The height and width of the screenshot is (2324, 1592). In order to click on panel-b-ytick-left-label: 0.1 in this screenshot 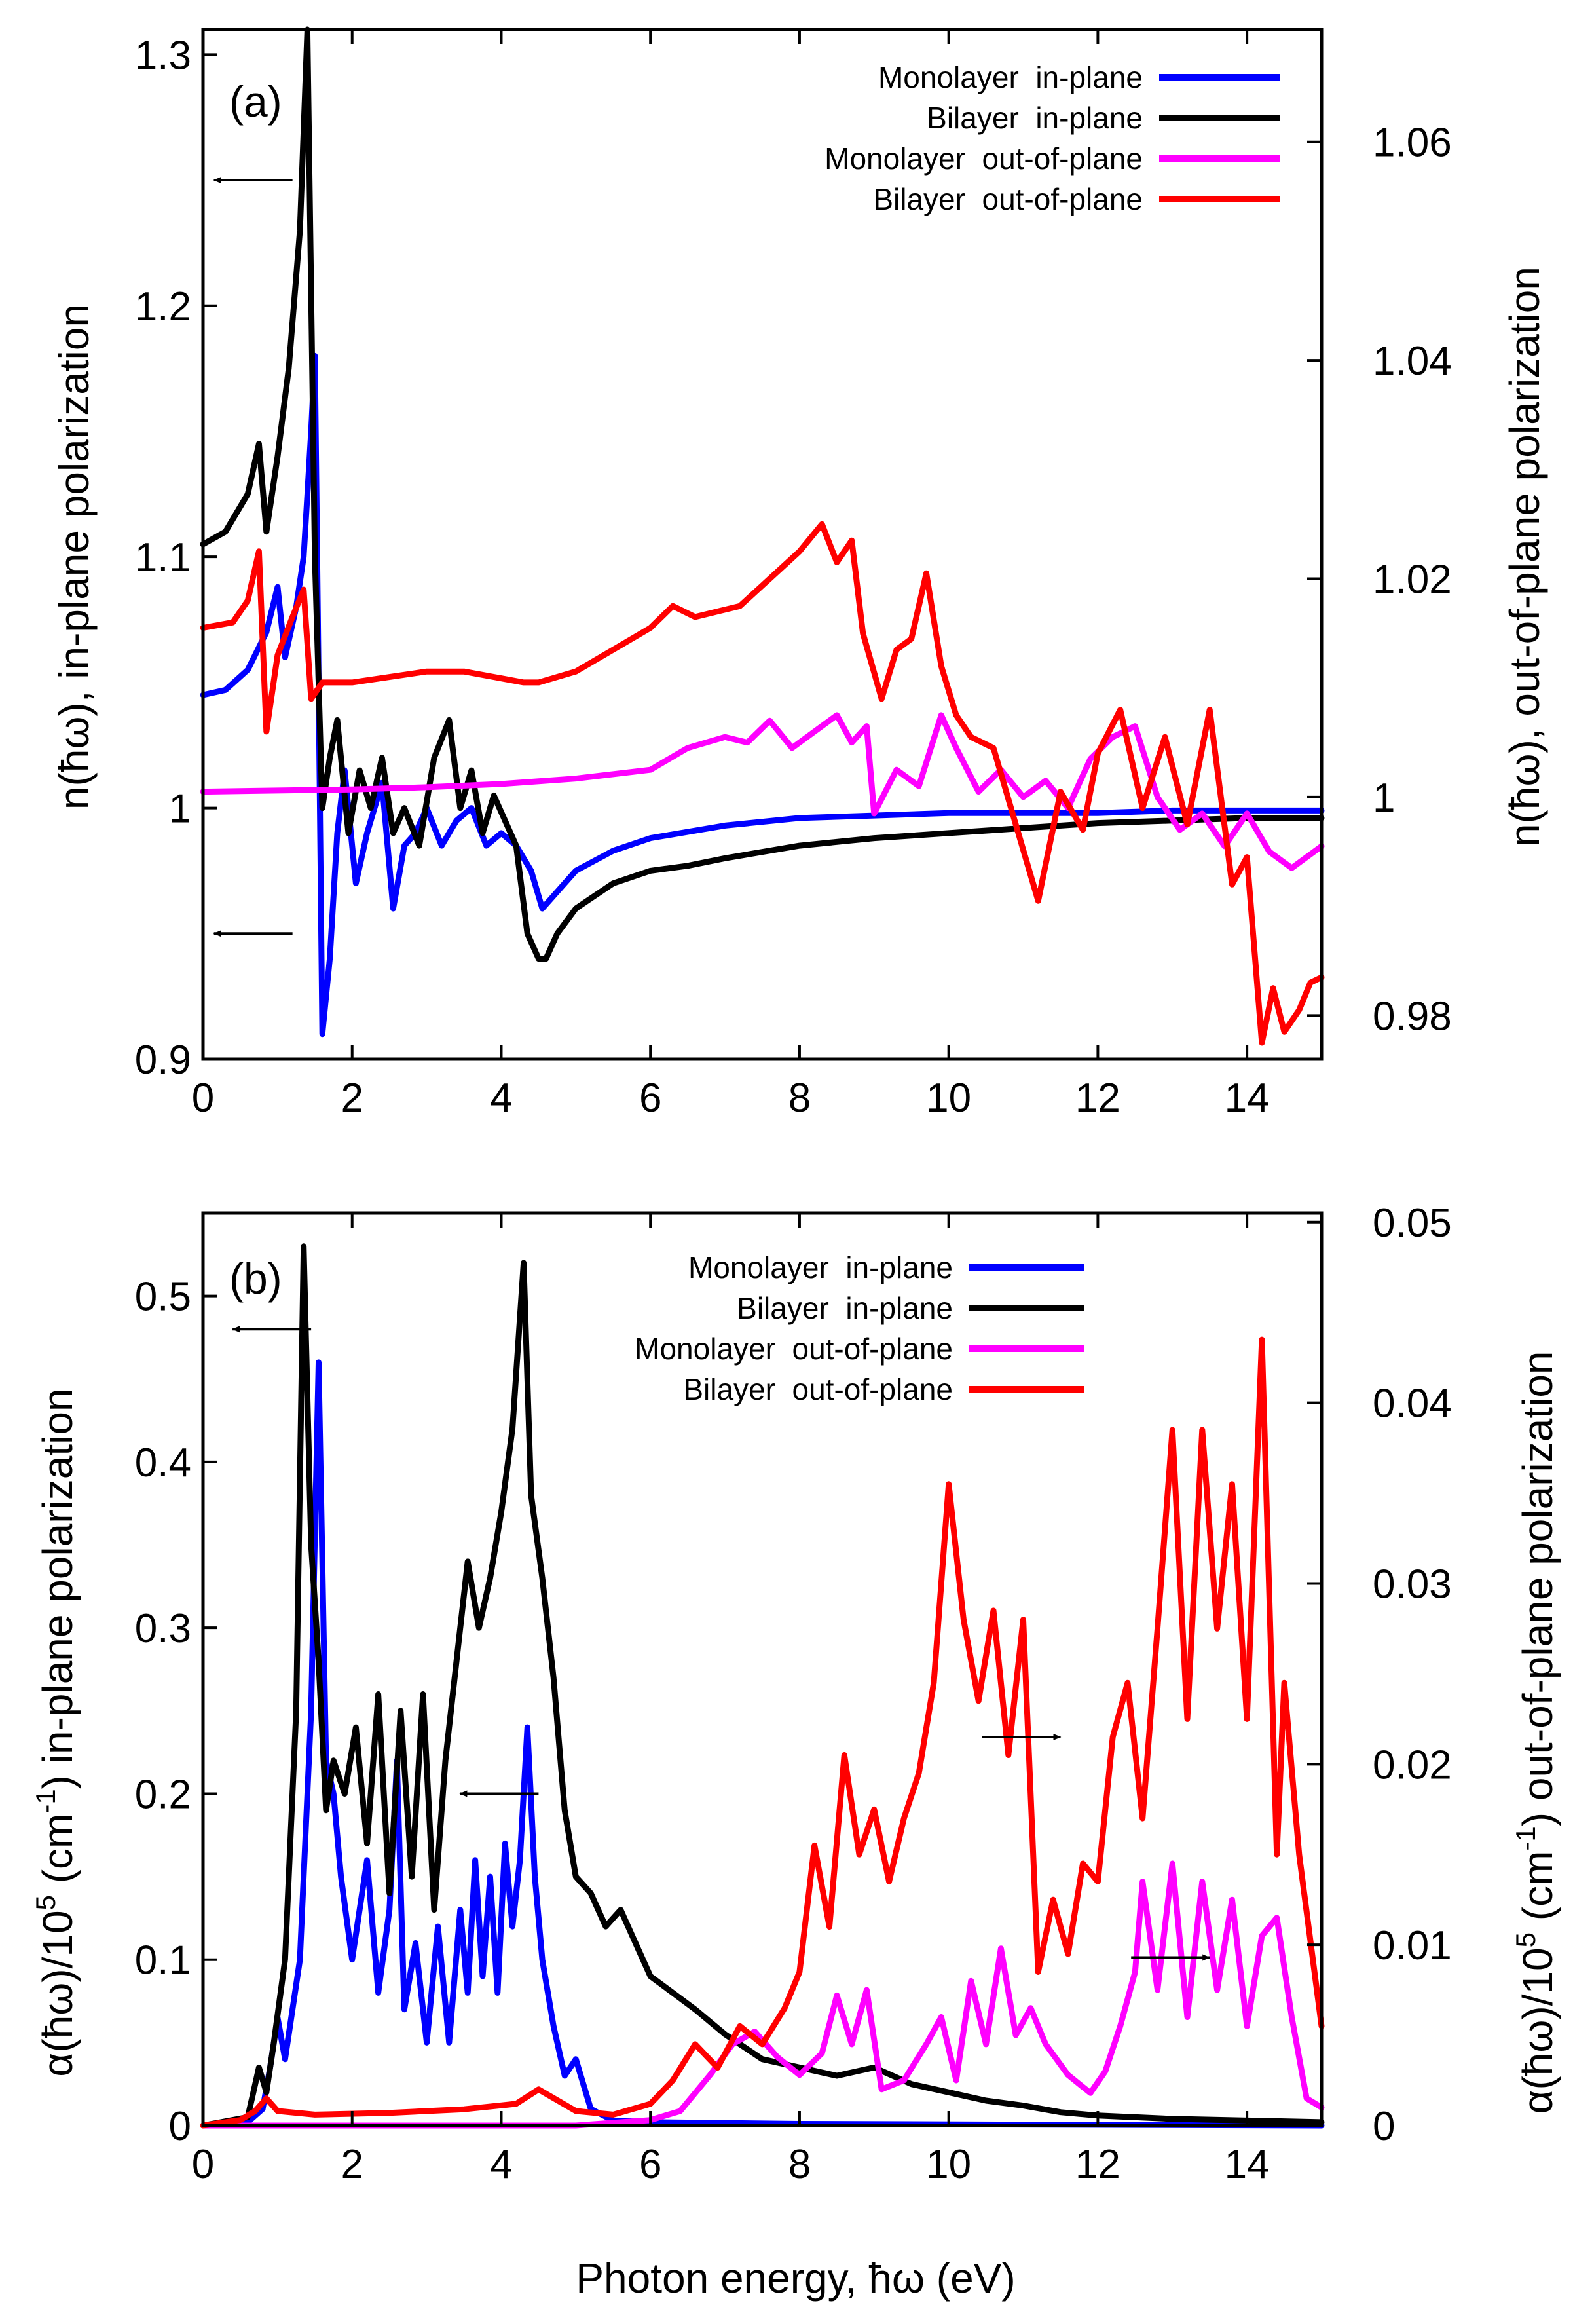, I will do `click(163, 1960)`.